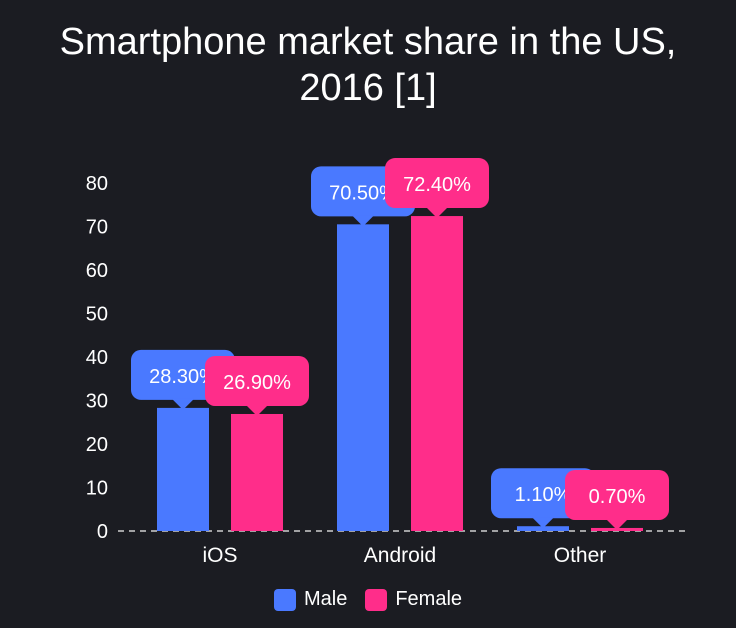 Image resolution: width=736 pixels, height=628 pixels. Describe the element at coordinates (284, 599) in the screenshot. I see `legend-swatch-male` at that location.